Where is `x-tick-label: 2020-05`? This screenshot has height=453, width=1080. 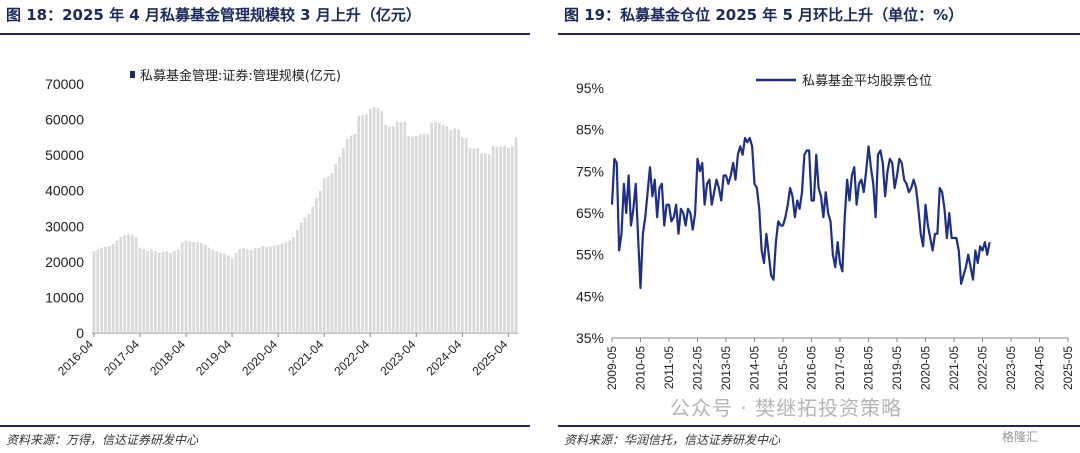 x-tick-label: 2020-05 is located at coordinates (926, 368).